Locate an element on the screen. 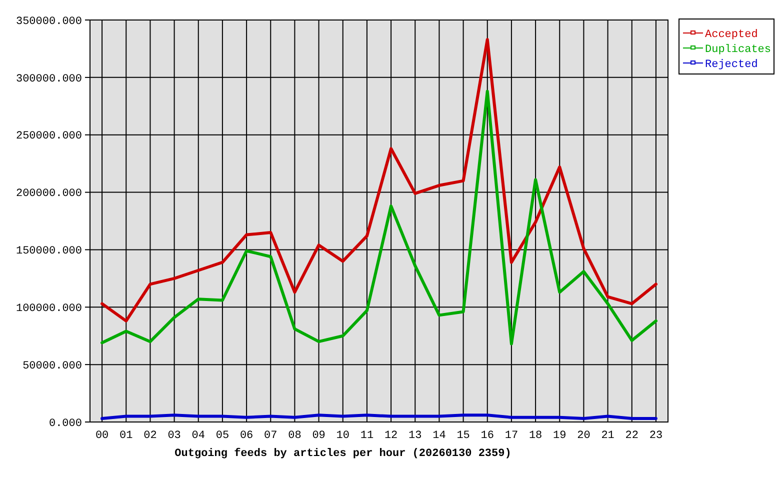  x-tick-label: 10 is located at coordinates (343, 436).